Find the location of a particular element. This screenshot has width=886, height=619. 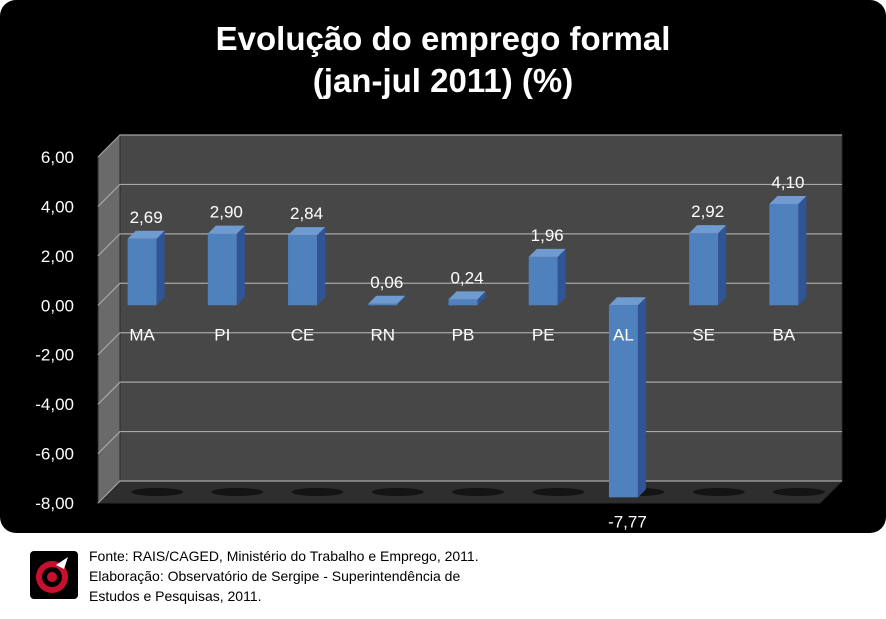

x-category-label: CE is located at coordinates (303, 334).